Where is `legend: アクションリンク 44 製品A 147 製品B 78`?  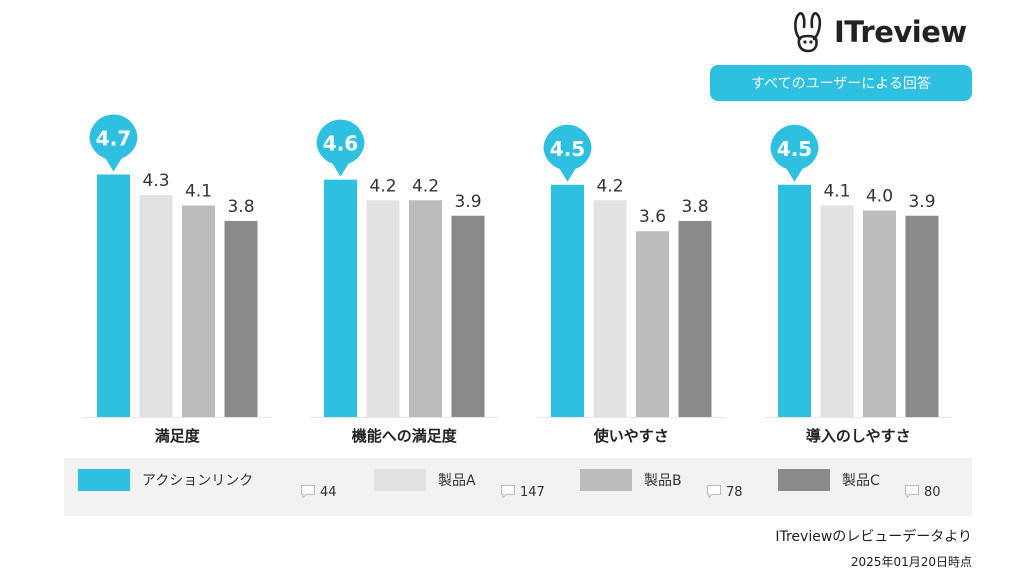 legend: アクションリンク 44 製品A 147 製品B 78 is located at coordinates (518, 487).